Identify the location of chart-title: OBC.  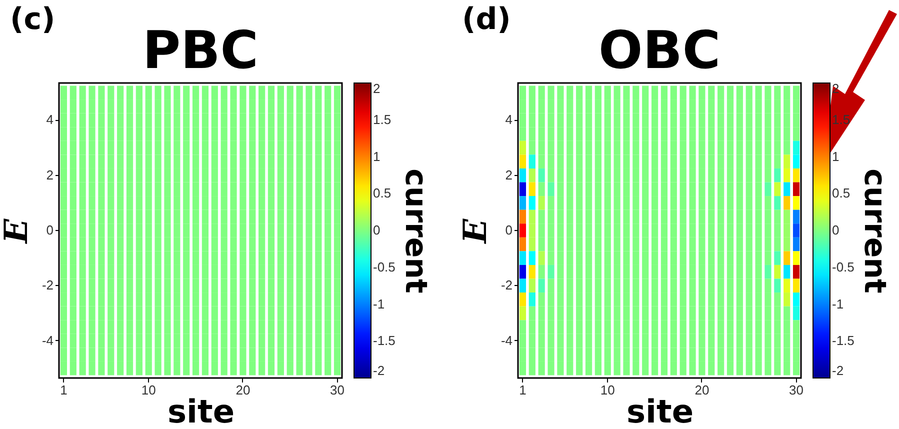
(659, 51).